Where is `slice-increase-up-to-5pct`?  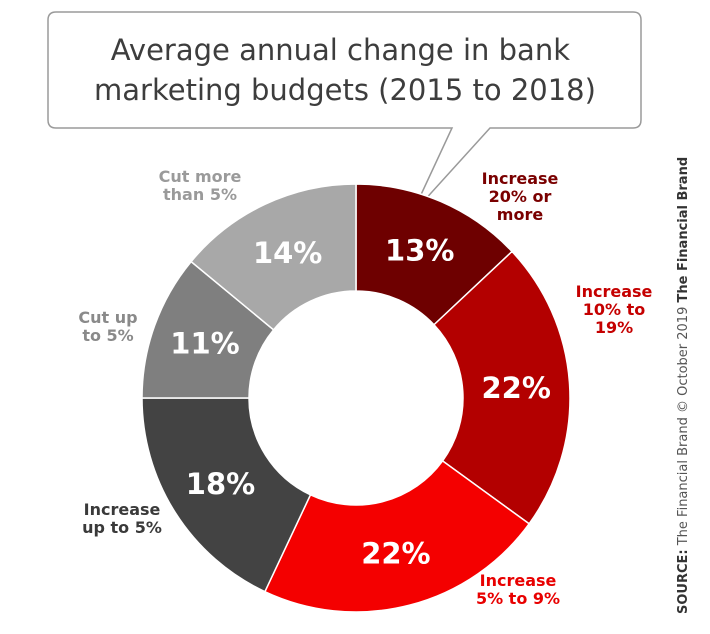
slice-increase-up-to-5pct is located at coordinates (226, 495).